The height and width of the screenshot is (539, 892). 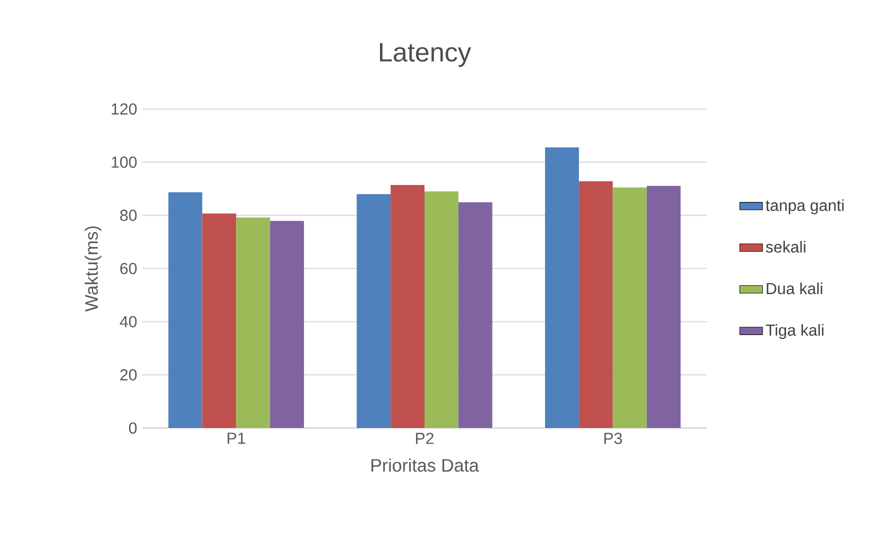 I want to click on y-tick-label: 80, so click(x=128, y=215).